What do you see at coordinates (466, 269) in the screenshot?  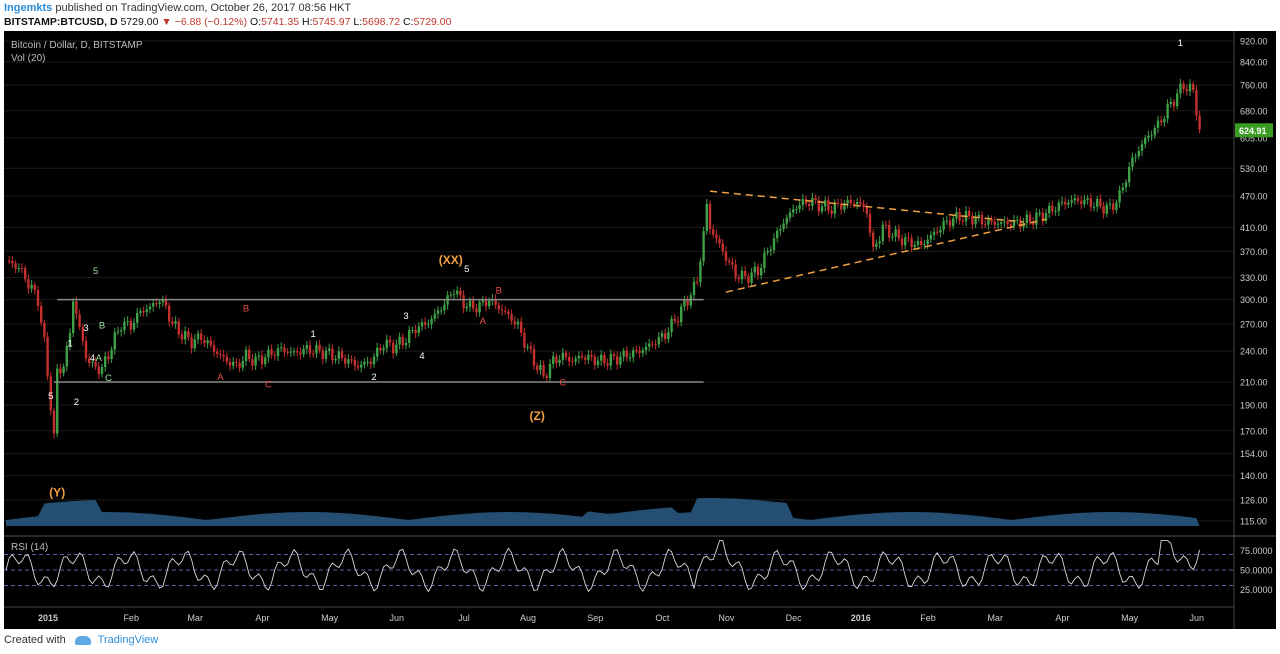 I see `wave-label: 5` at bounding box center [466, 269].